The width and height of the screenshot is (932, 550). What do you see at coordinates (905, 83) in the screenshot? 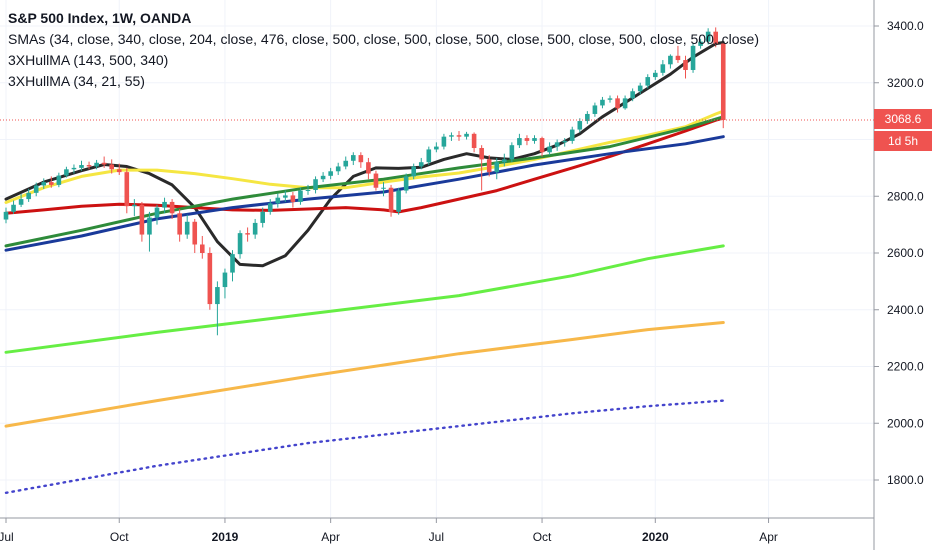
I see `y-tick-label: 3200.0` at bounding box center [905, 83].